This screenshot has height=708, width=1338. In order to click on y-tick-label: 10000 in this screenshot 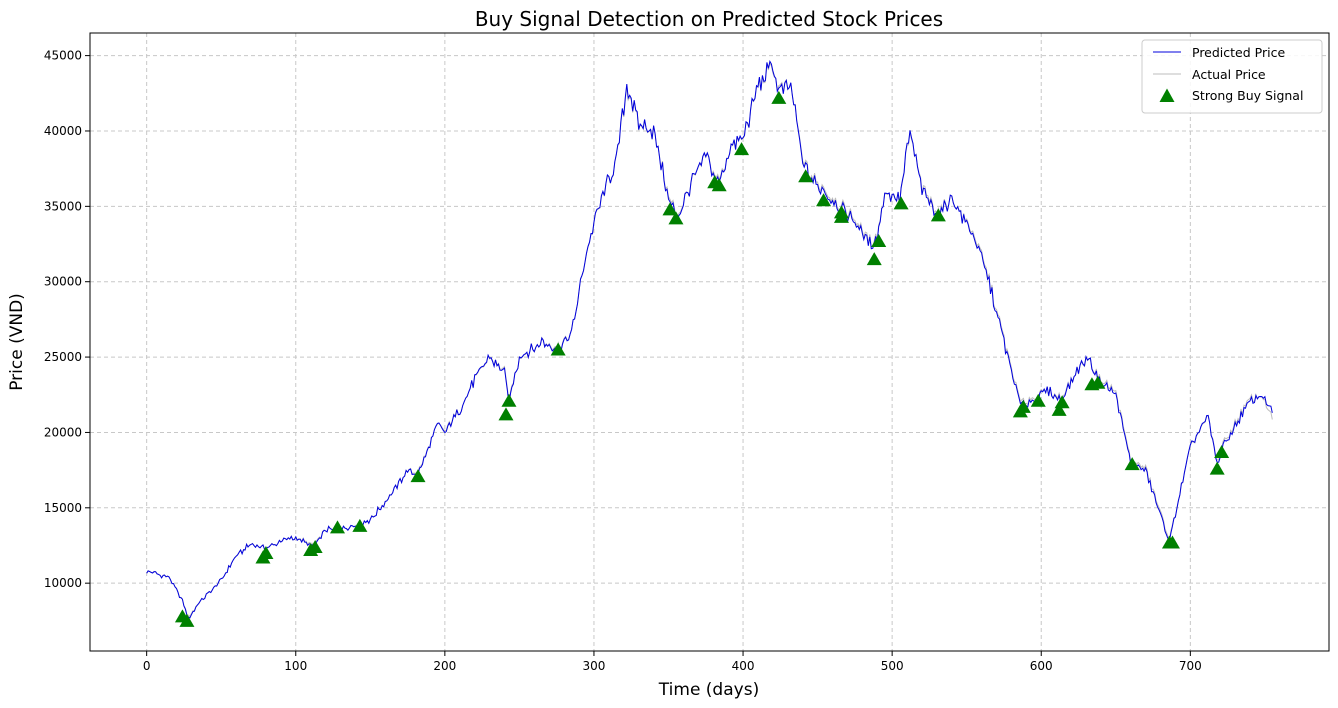, I will do `click(63, 583)`.